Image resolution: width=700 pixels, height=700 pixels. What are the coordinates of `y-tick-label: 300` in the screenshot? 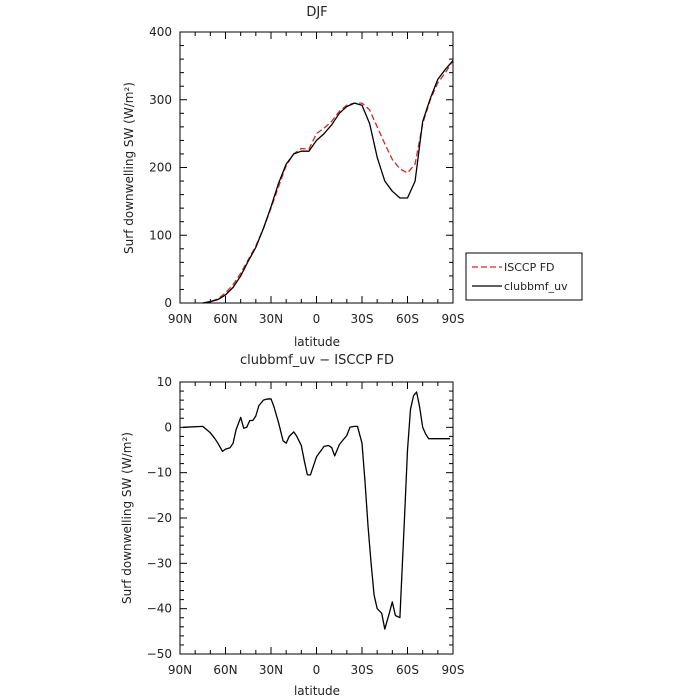 It's located at (160, 100).